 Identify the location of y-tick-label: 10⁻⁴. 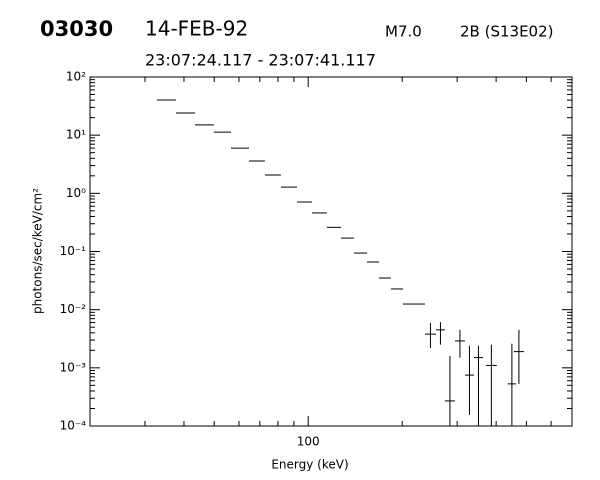
(73, 426).